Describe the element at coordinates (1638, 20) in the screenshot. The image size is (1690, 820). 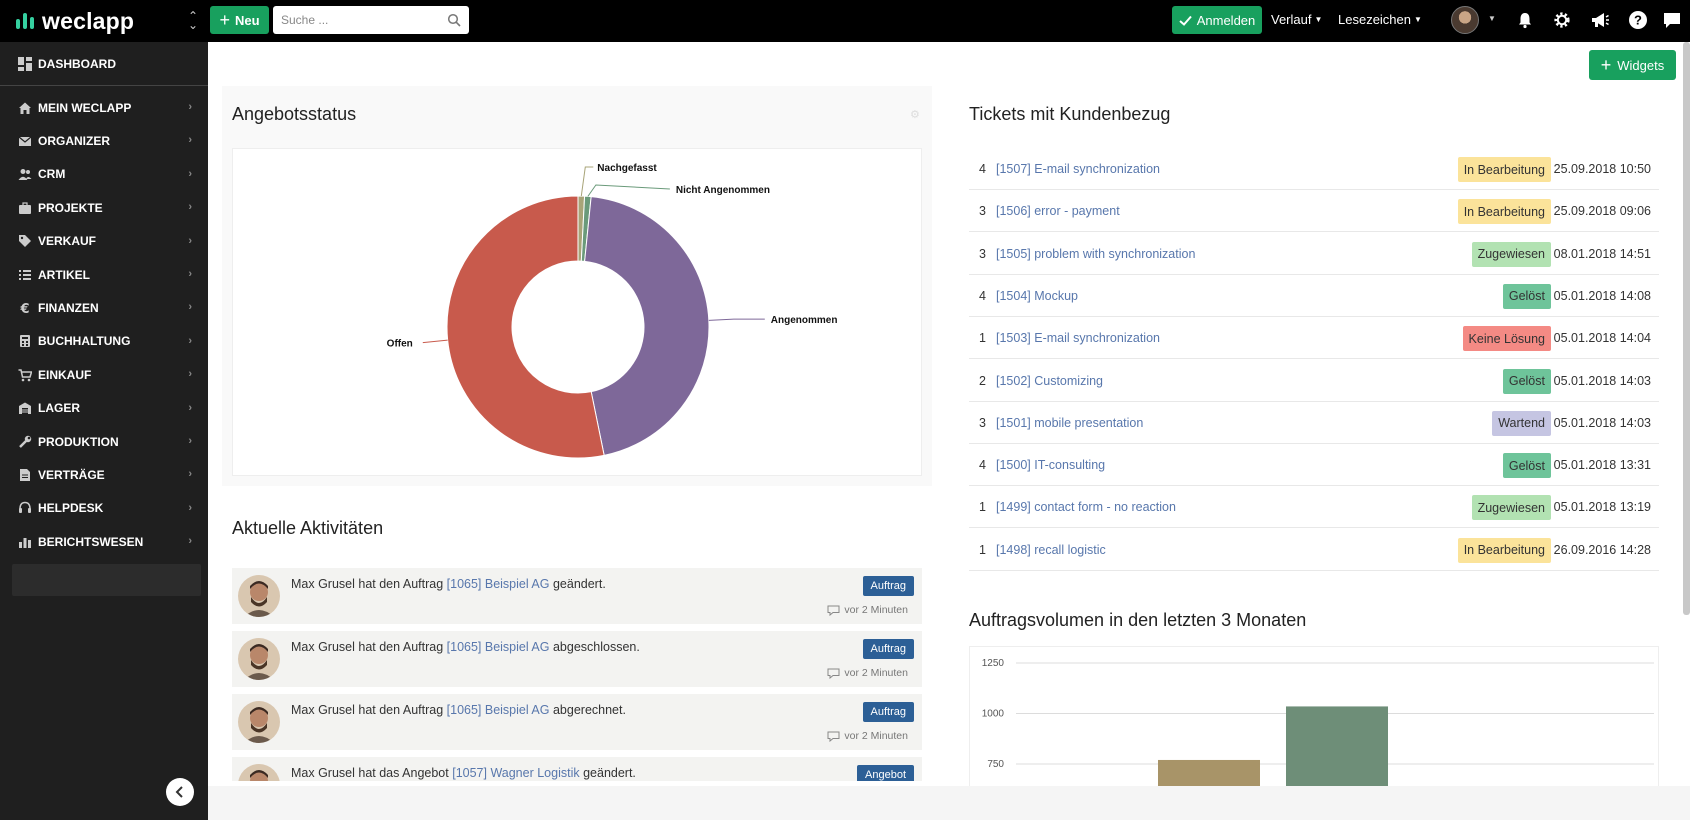
I see `help-icon: ?` at that location.